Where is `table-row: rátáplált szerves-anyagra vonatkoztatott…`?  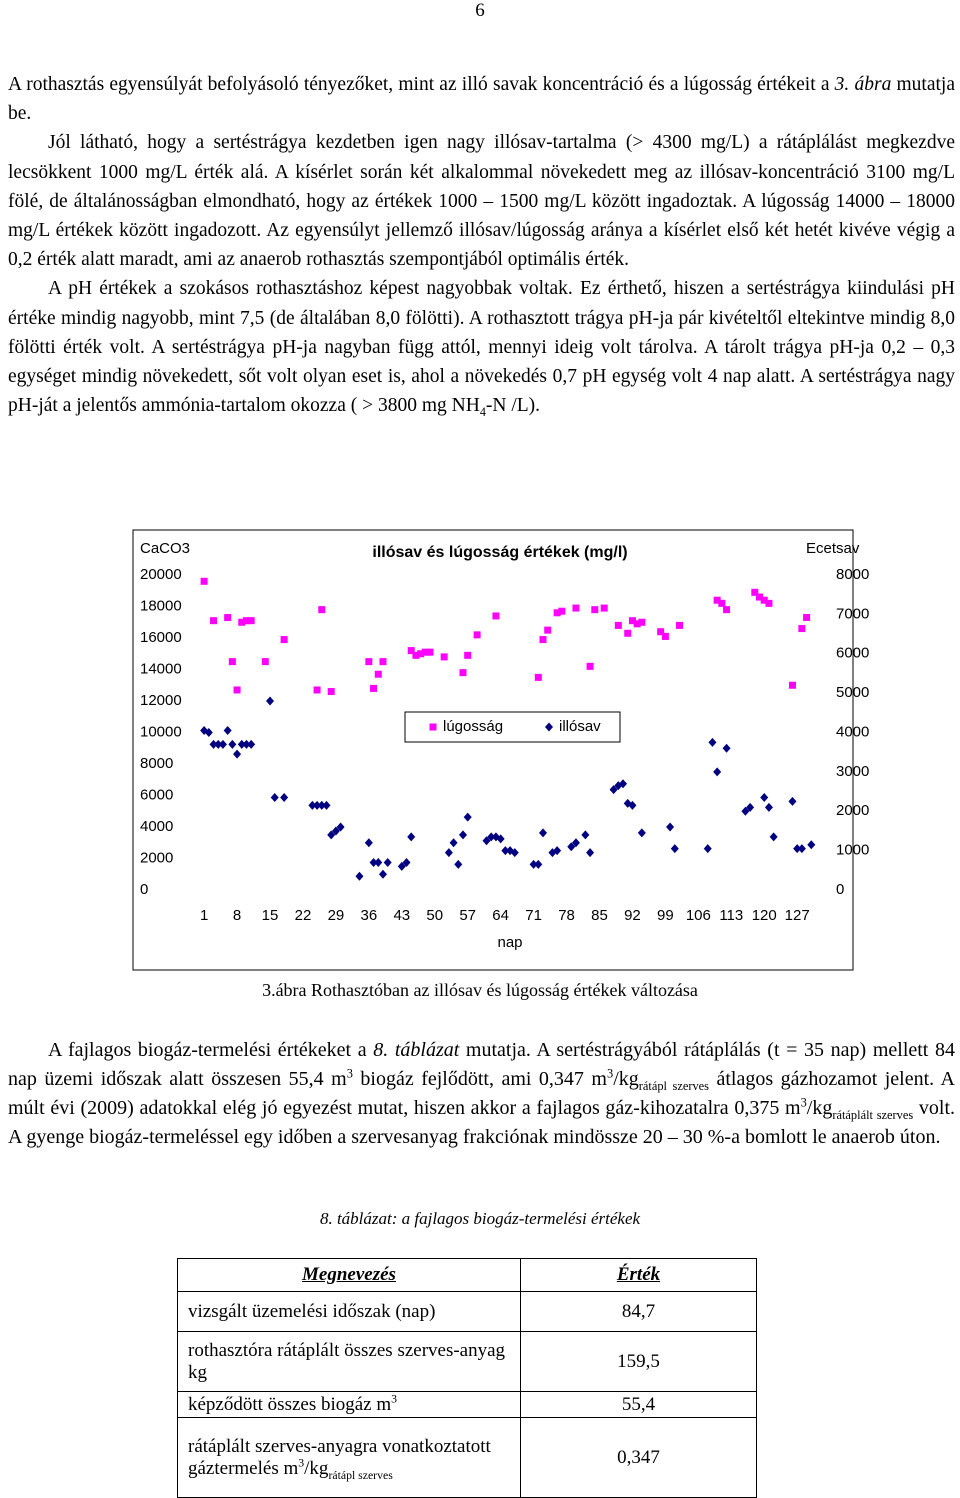 table-row: rátáplált szerves-anyagra vonatkoztatott… is located at coordinates (467, 1457).